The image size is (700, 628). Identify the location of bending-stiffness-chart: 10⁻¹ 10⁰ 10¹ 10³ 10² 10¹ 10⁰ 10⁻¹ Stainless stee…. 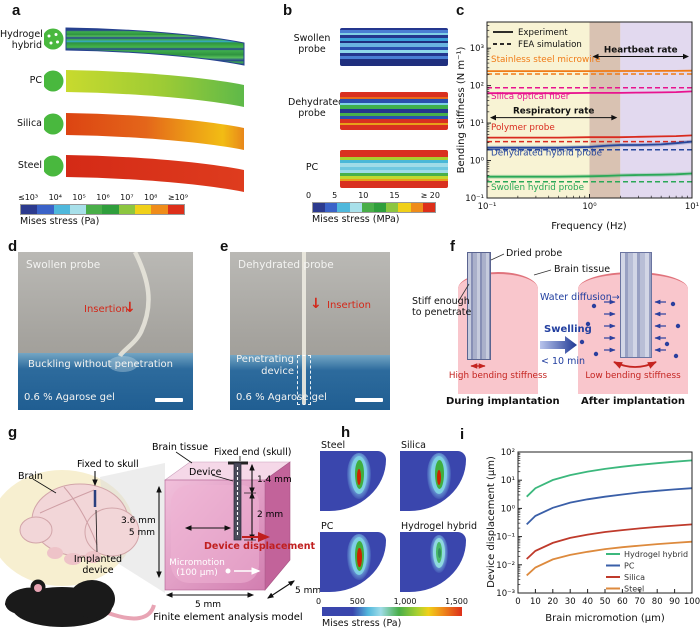
(577, 126).